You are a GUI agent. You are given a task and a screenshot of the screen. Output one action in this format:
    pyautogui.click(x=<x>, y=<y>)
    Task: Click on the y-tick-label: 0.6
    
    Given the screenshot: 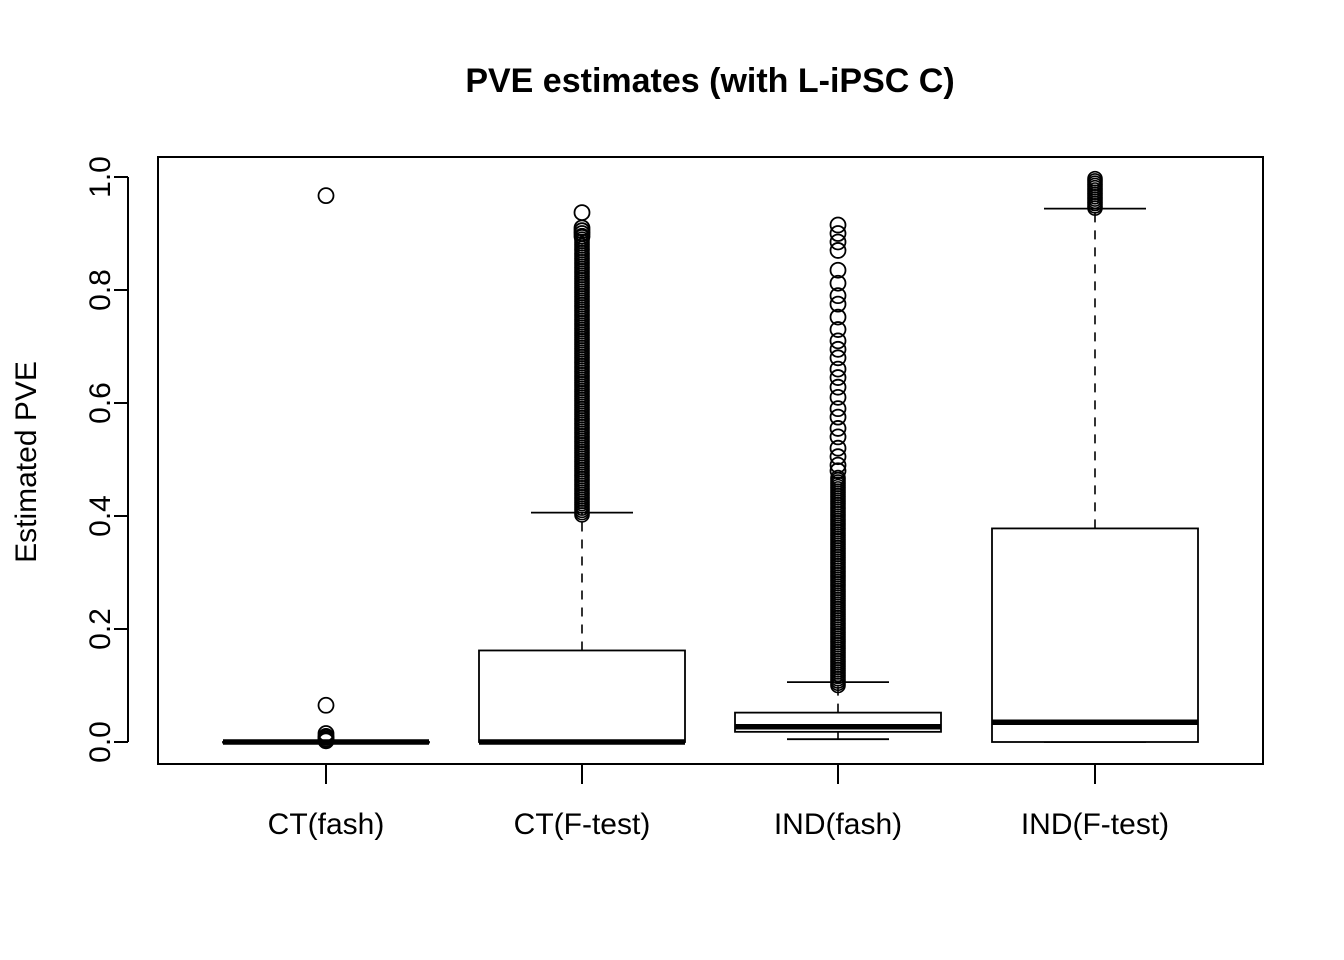 What is the action you would take?
    pyautogui.click(x=100, y=403)
    